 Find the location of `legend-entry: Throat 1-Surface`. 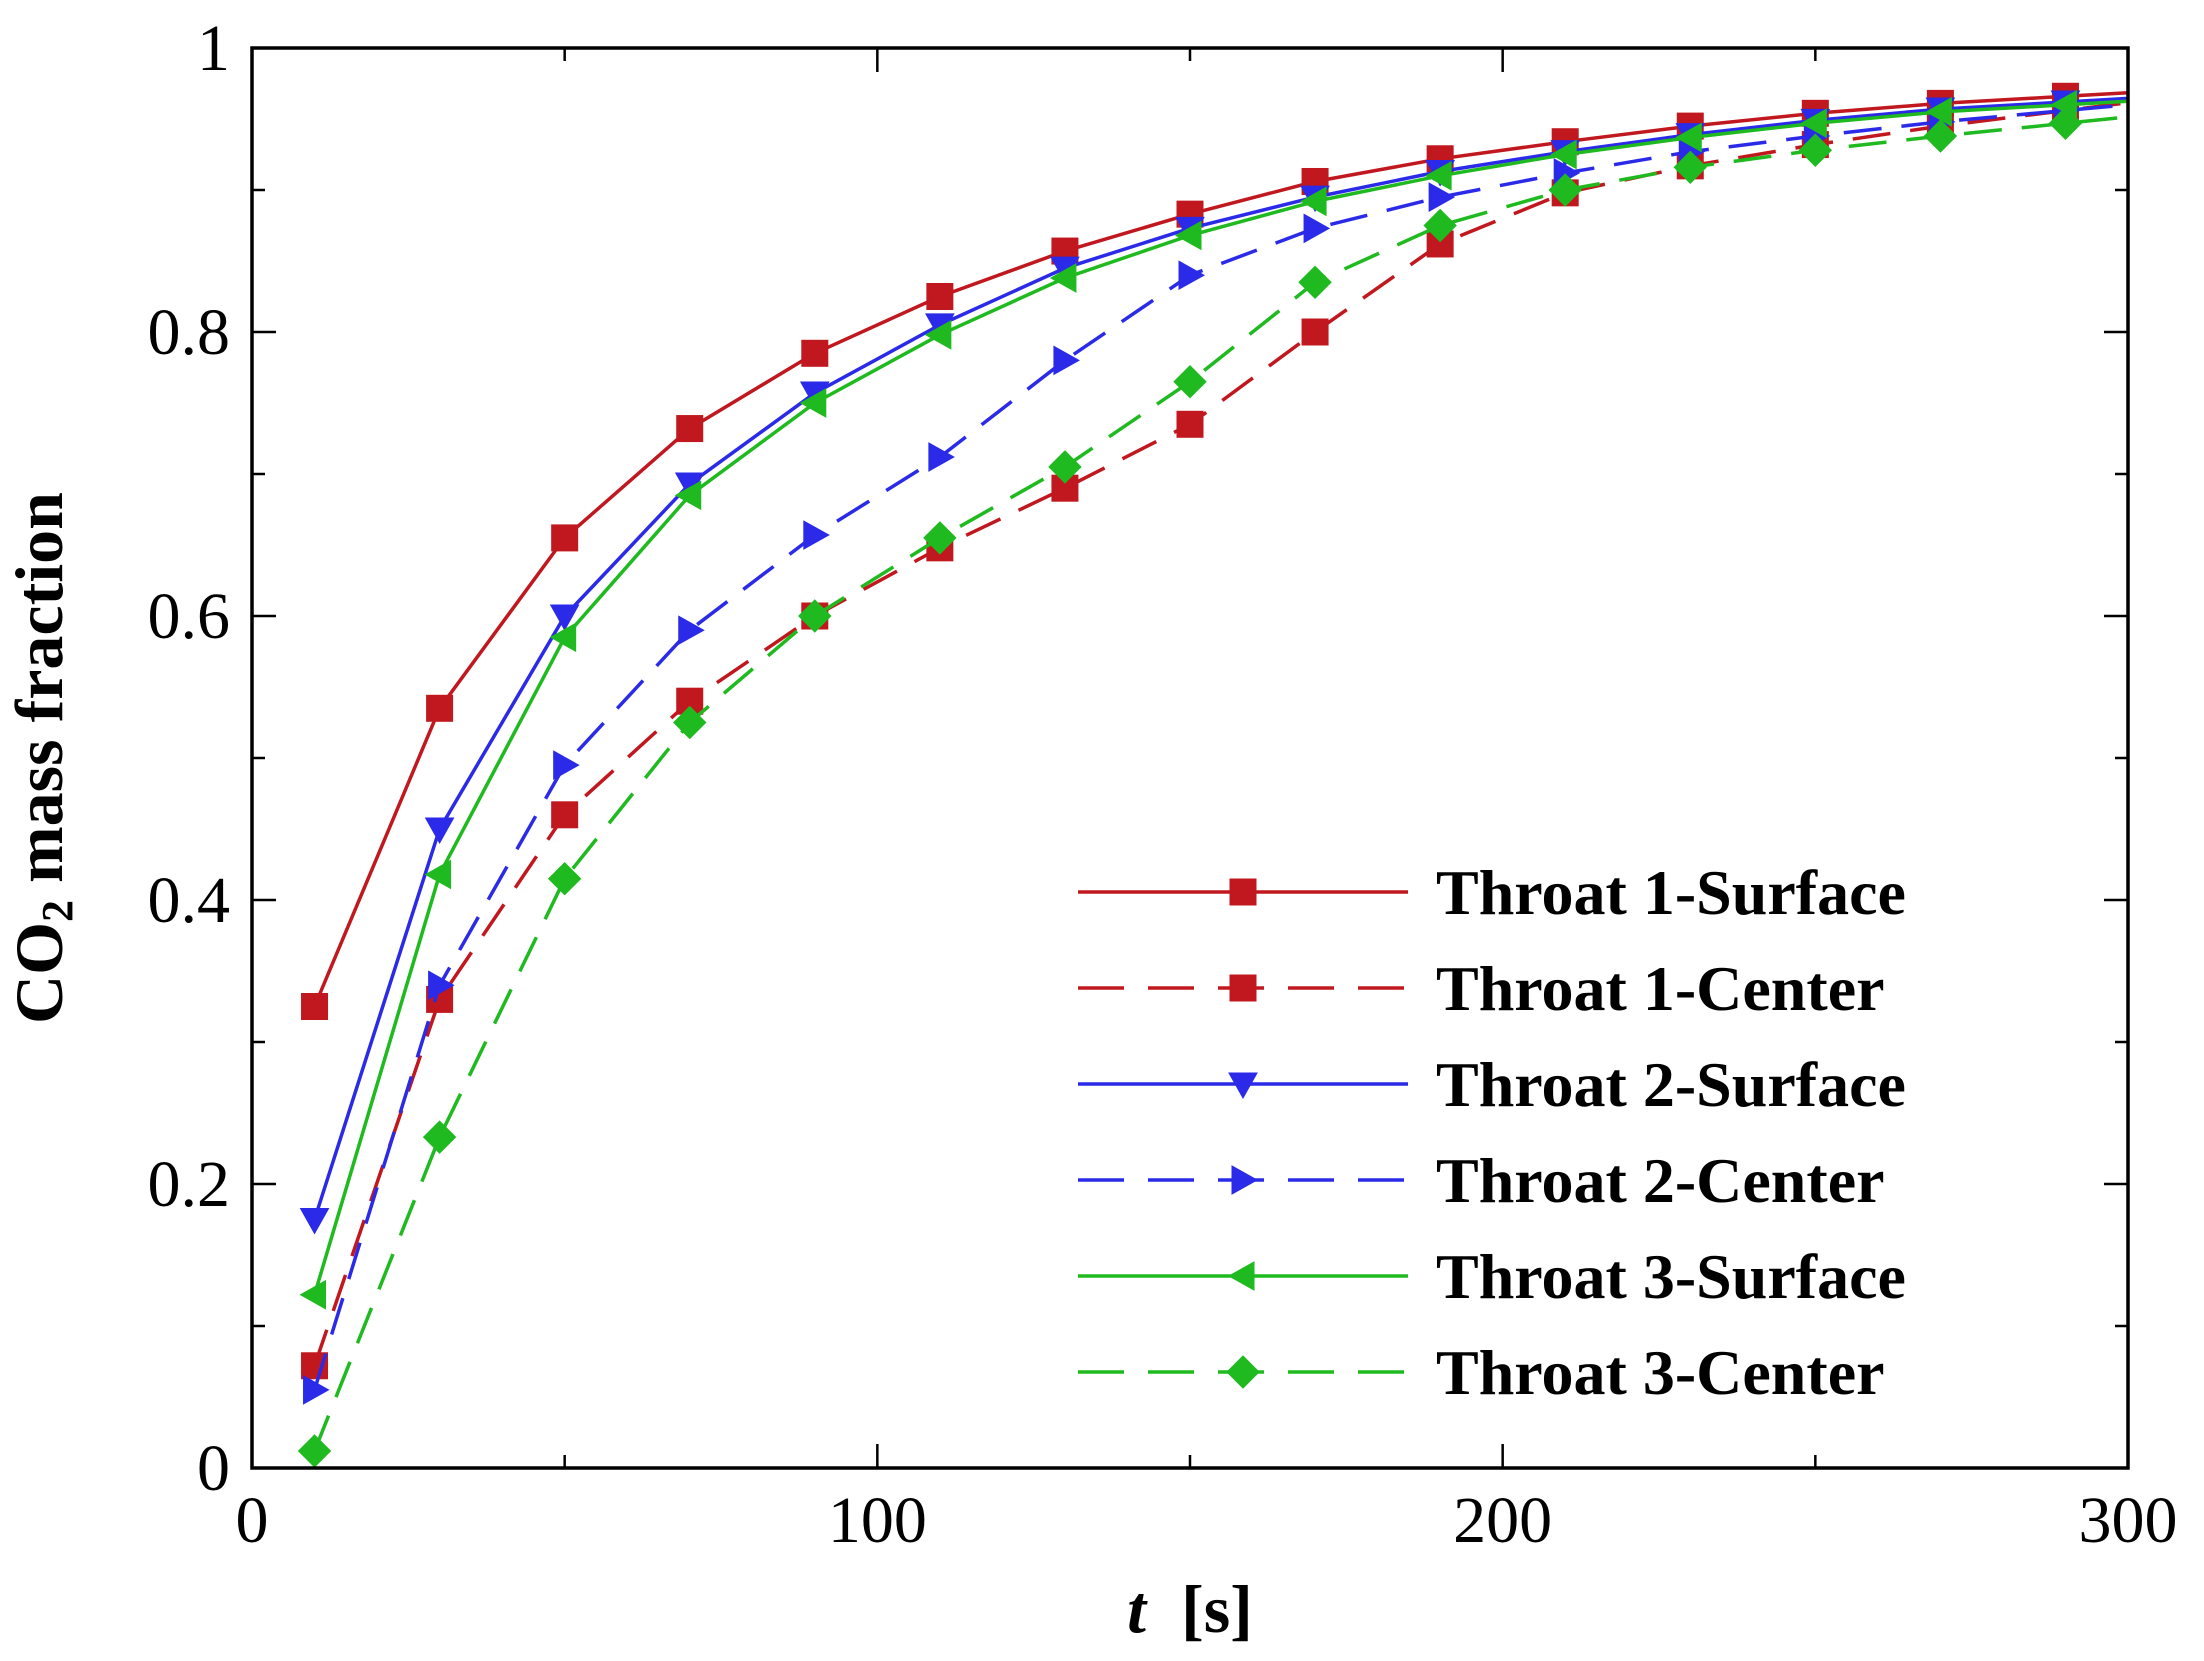

legend-entry: Throat 1-Surface is located at coordinates (1492, 892).